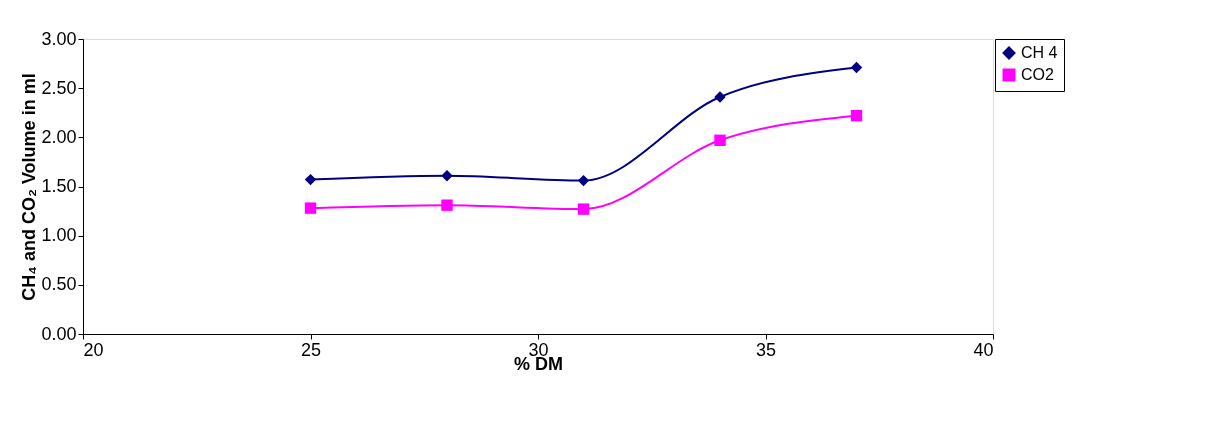  What do you see at coordinates (59, 333) in the screenshot?
I see `y-tick-label: 0.00` at bounding box center [59, 333].